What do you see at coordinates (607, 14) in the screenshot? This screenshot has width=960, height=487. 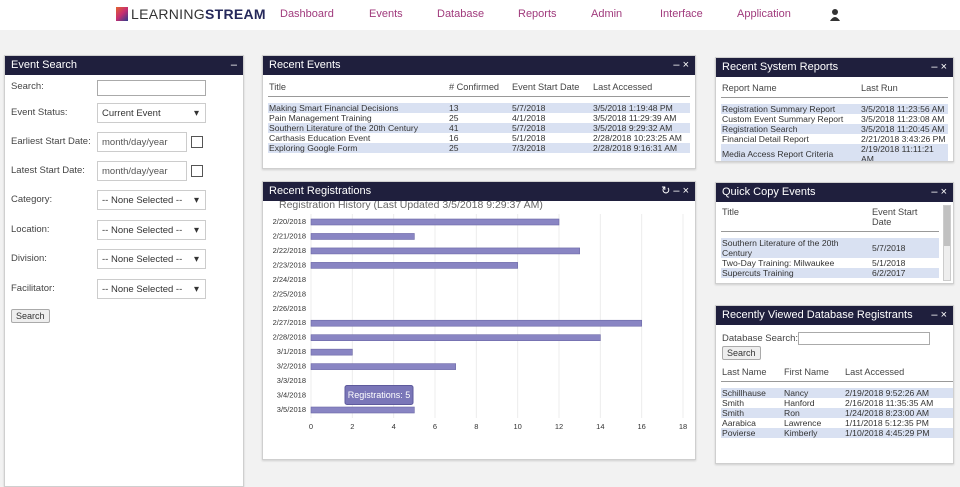 I see `nav-link: Admin` at bounding box center [607, 14].